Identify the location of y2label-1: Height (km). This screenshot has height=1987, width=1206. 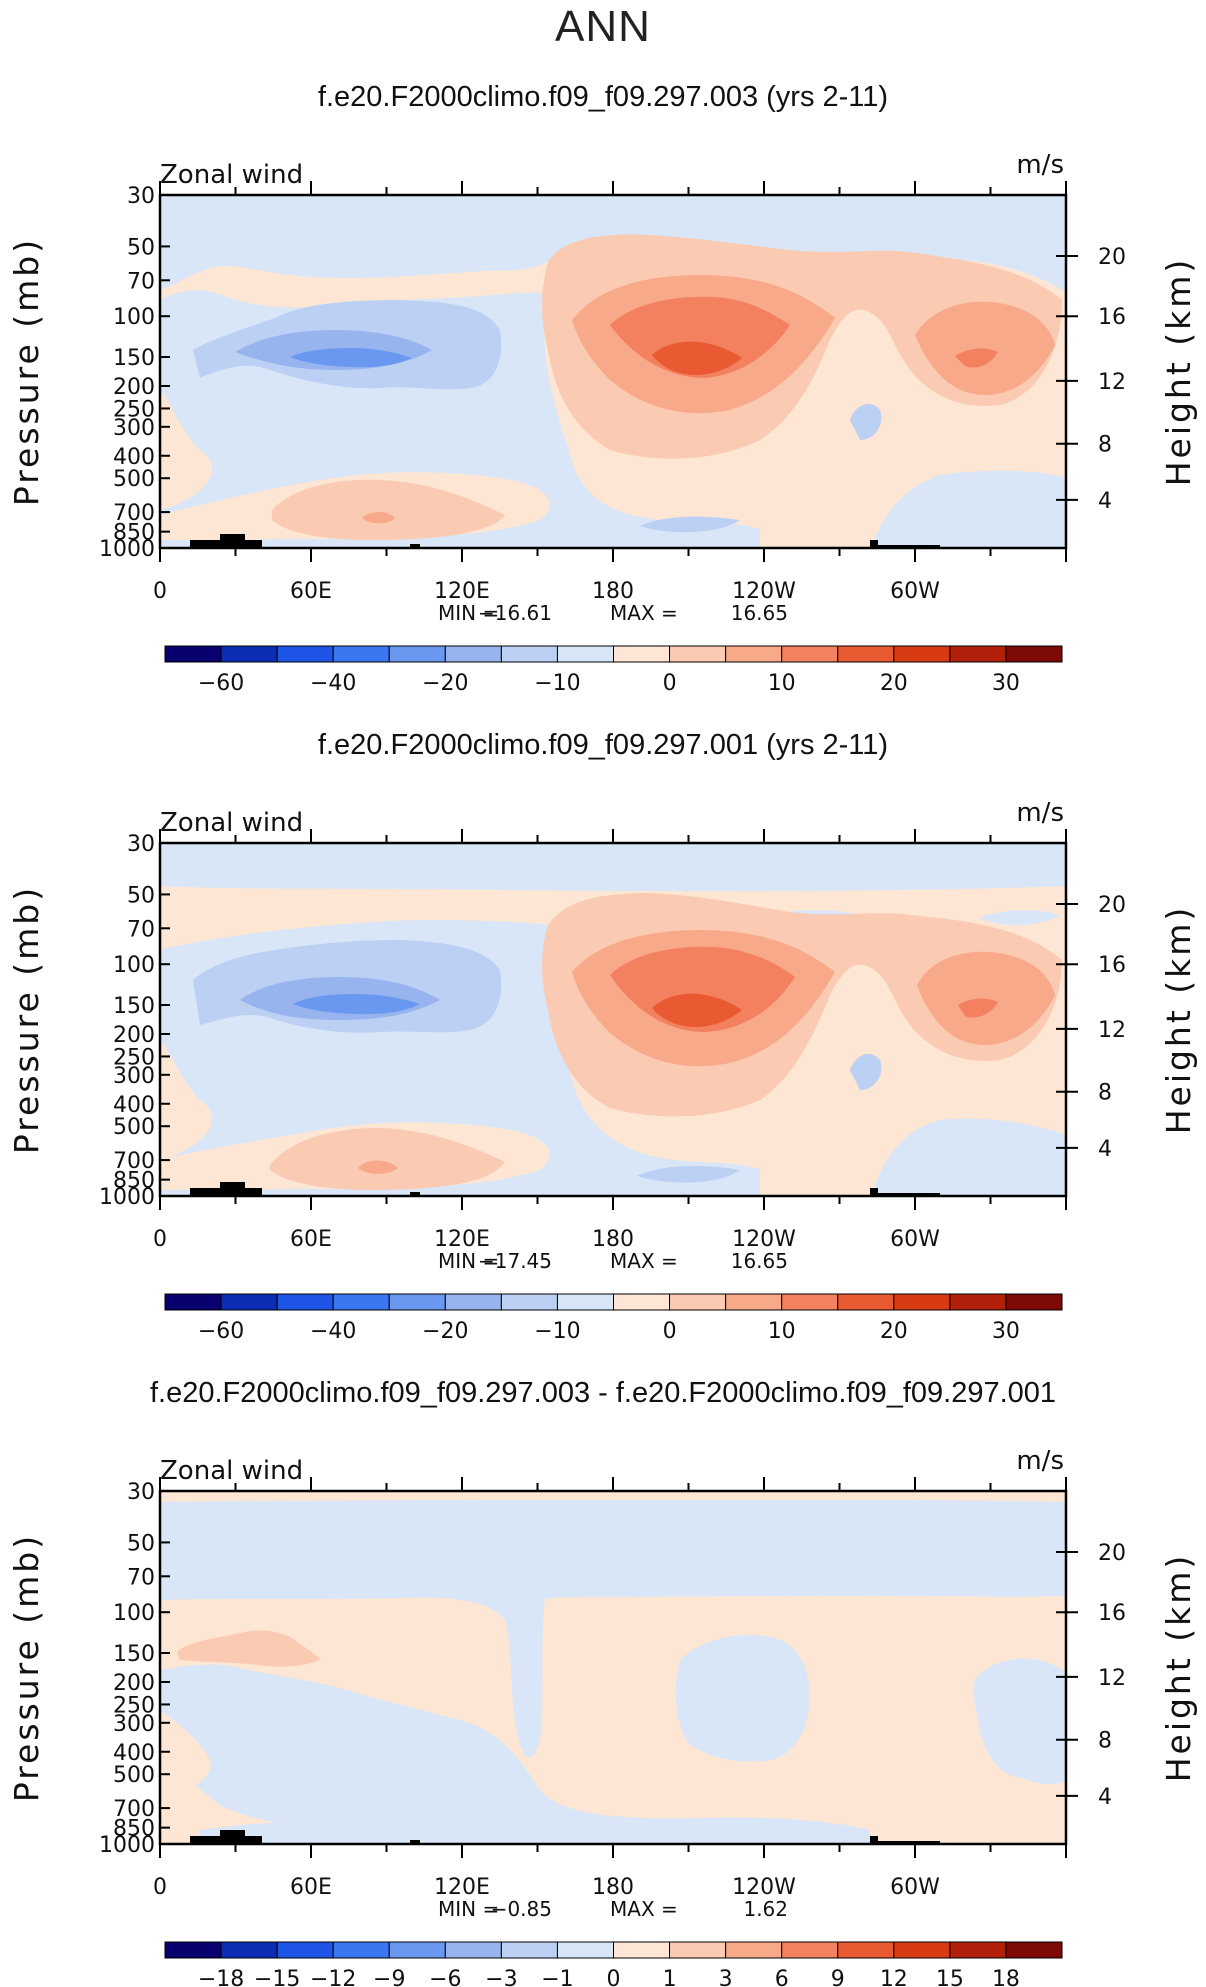
(1178, 372).